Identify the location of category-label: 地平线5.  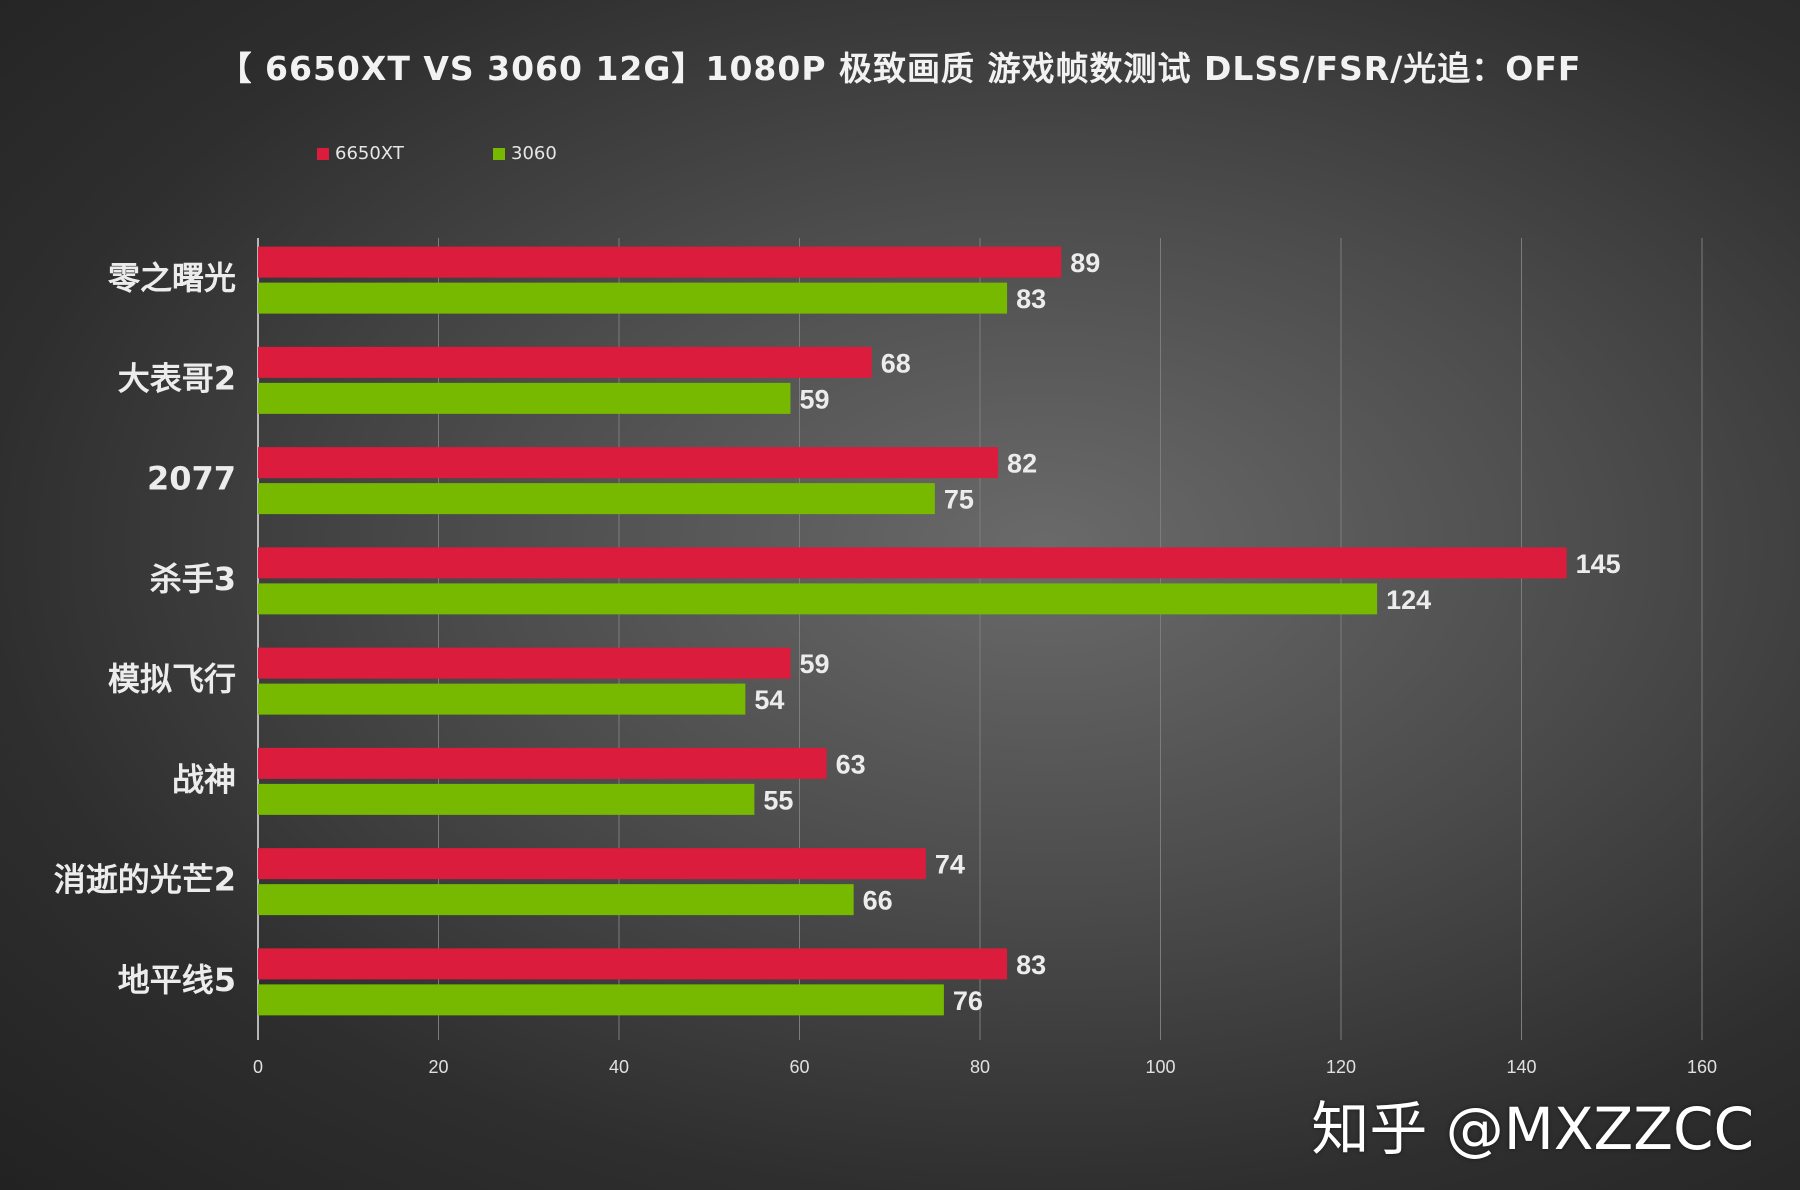
(177, 980).